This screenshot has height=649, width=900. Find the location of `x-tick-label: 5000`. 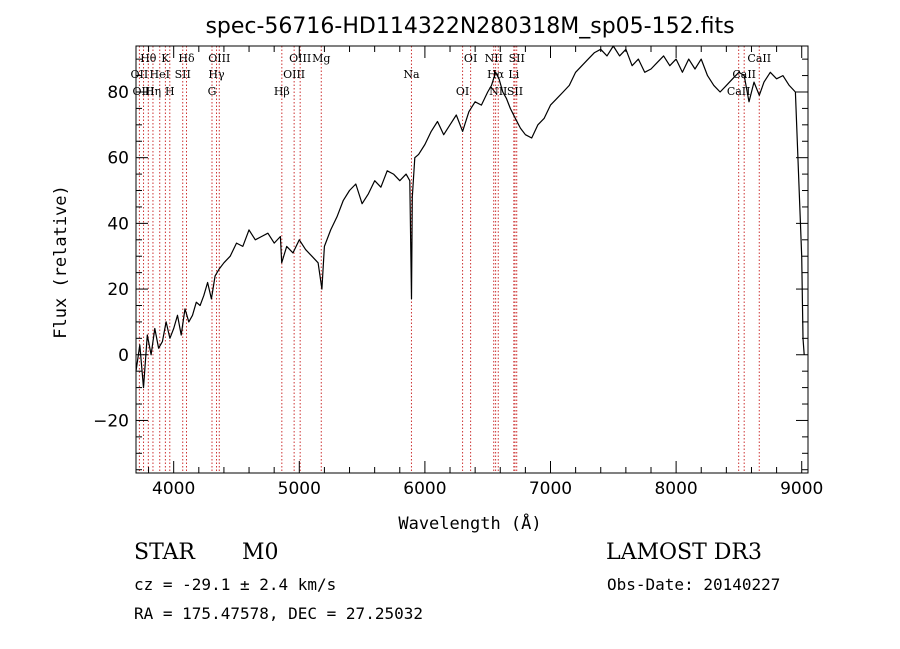

x-tick-label: 5000 is located at coordinates (299, 489).